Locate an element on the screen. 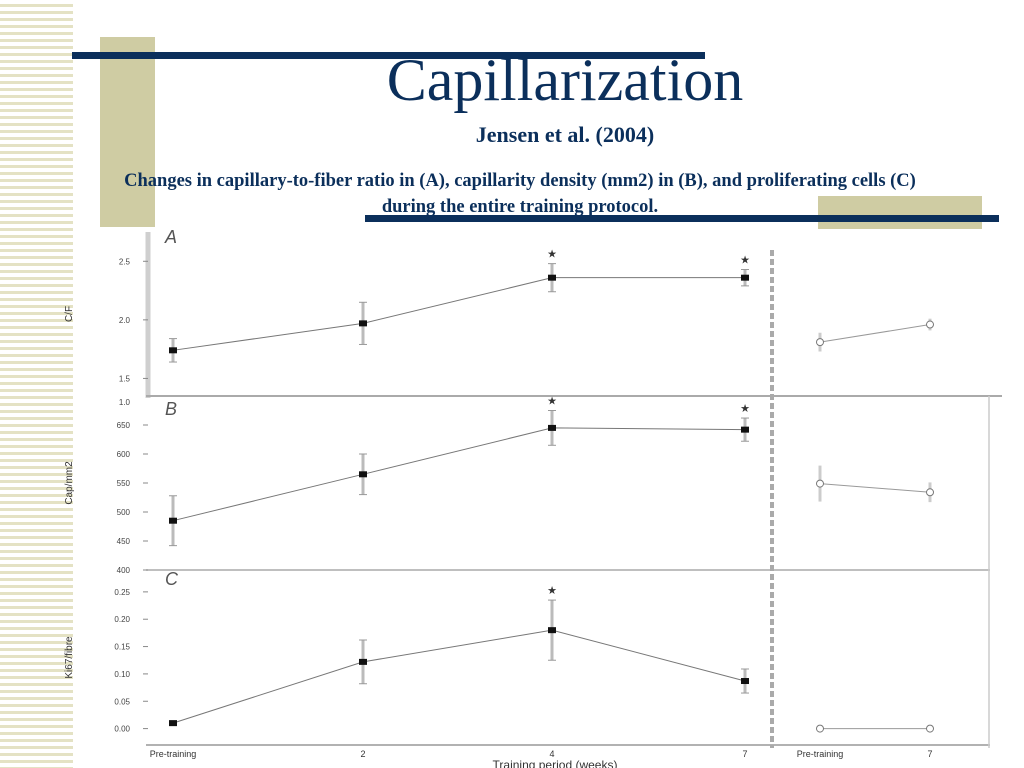  x-tick-label: 2 is located at coordinates (362, 754).